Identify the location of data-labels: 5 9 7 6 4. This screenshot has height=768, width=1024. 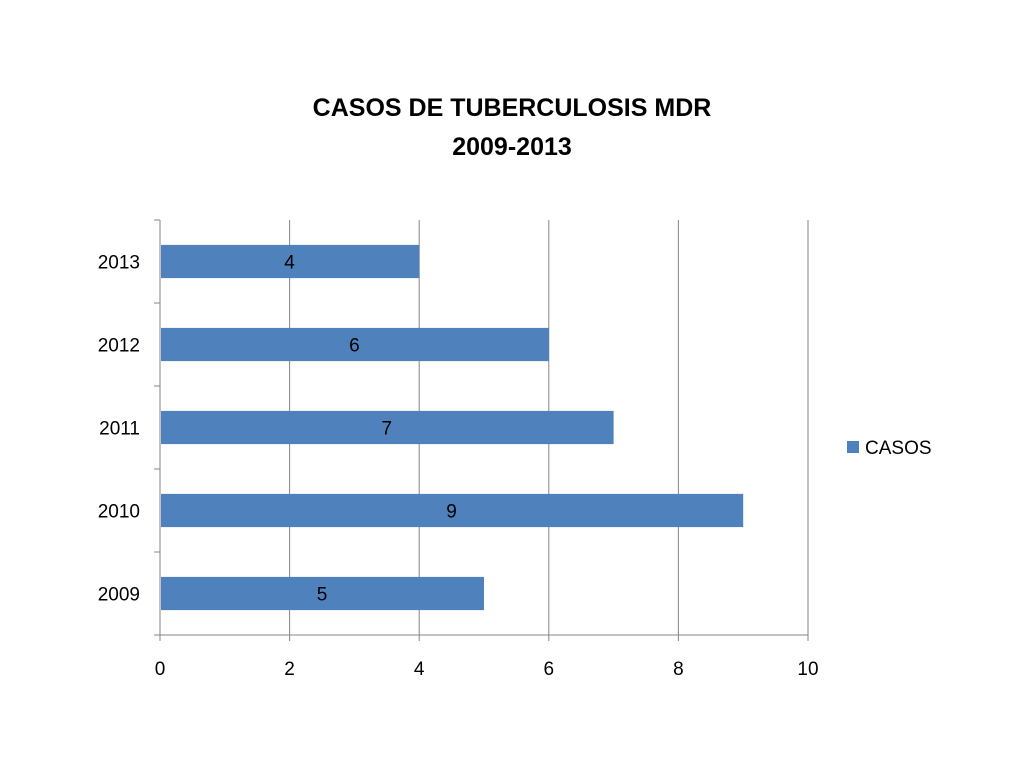
(370, 429).